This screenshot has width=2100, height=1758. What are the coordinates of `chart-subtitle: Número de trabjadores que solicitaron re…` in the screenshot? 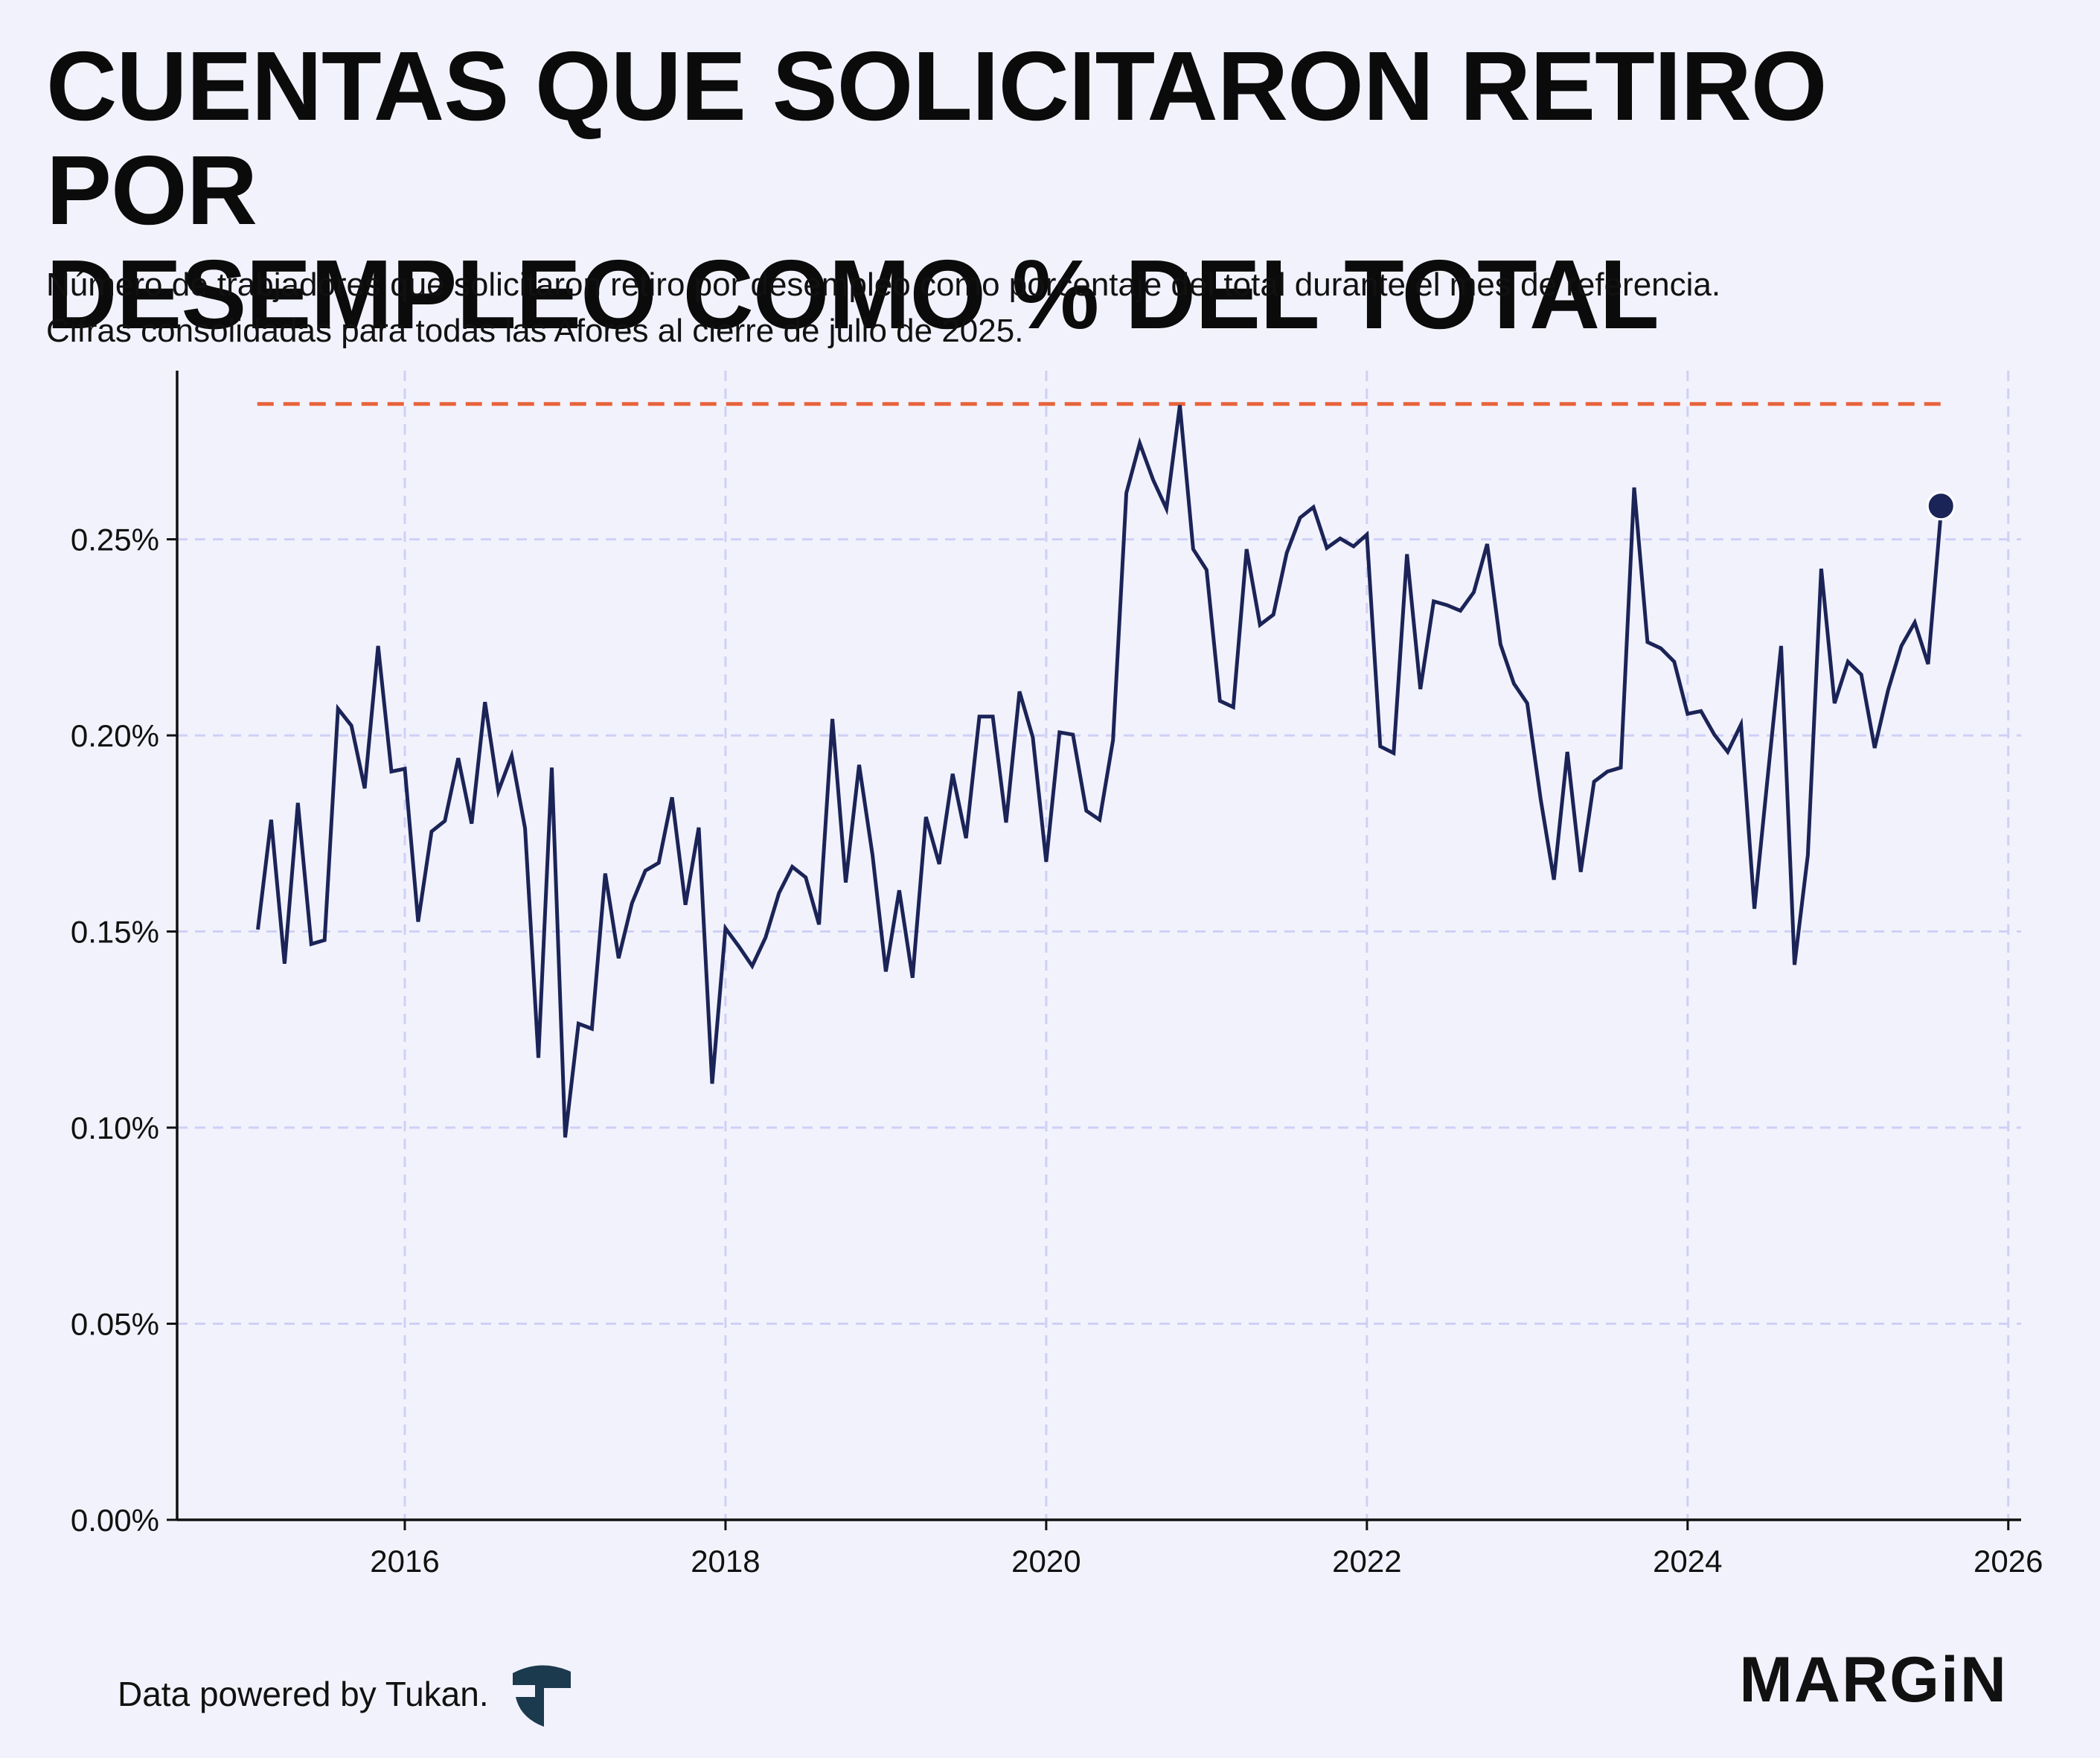 It's located at (1065, 308).